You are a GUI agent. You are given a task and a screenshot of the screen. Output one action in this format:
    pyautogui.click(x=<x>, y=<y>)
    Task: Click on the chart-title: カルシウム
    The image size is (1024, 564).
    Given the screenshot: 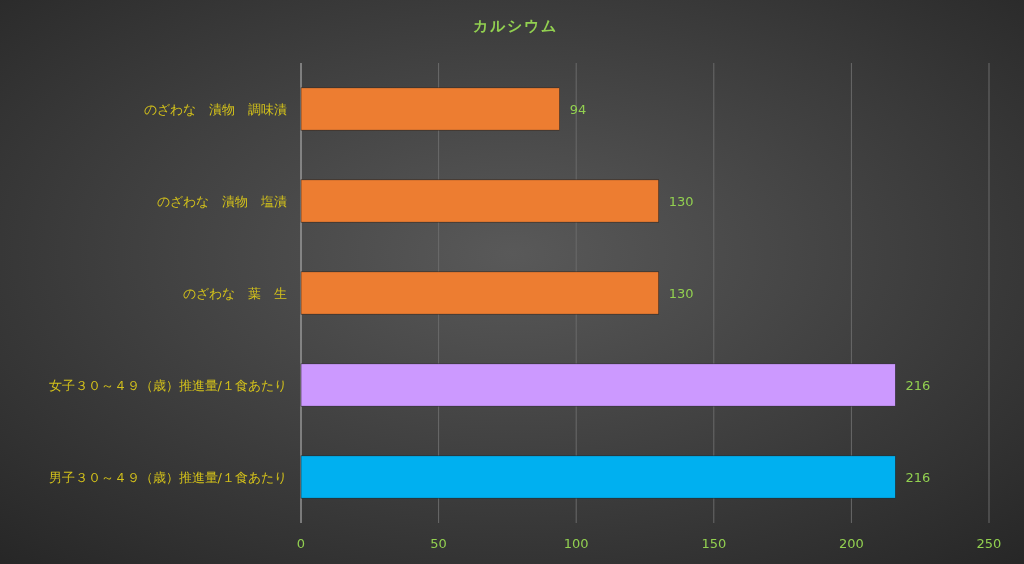 What is the action you would take?
    pyautogui.click(x=515, y=26)
    